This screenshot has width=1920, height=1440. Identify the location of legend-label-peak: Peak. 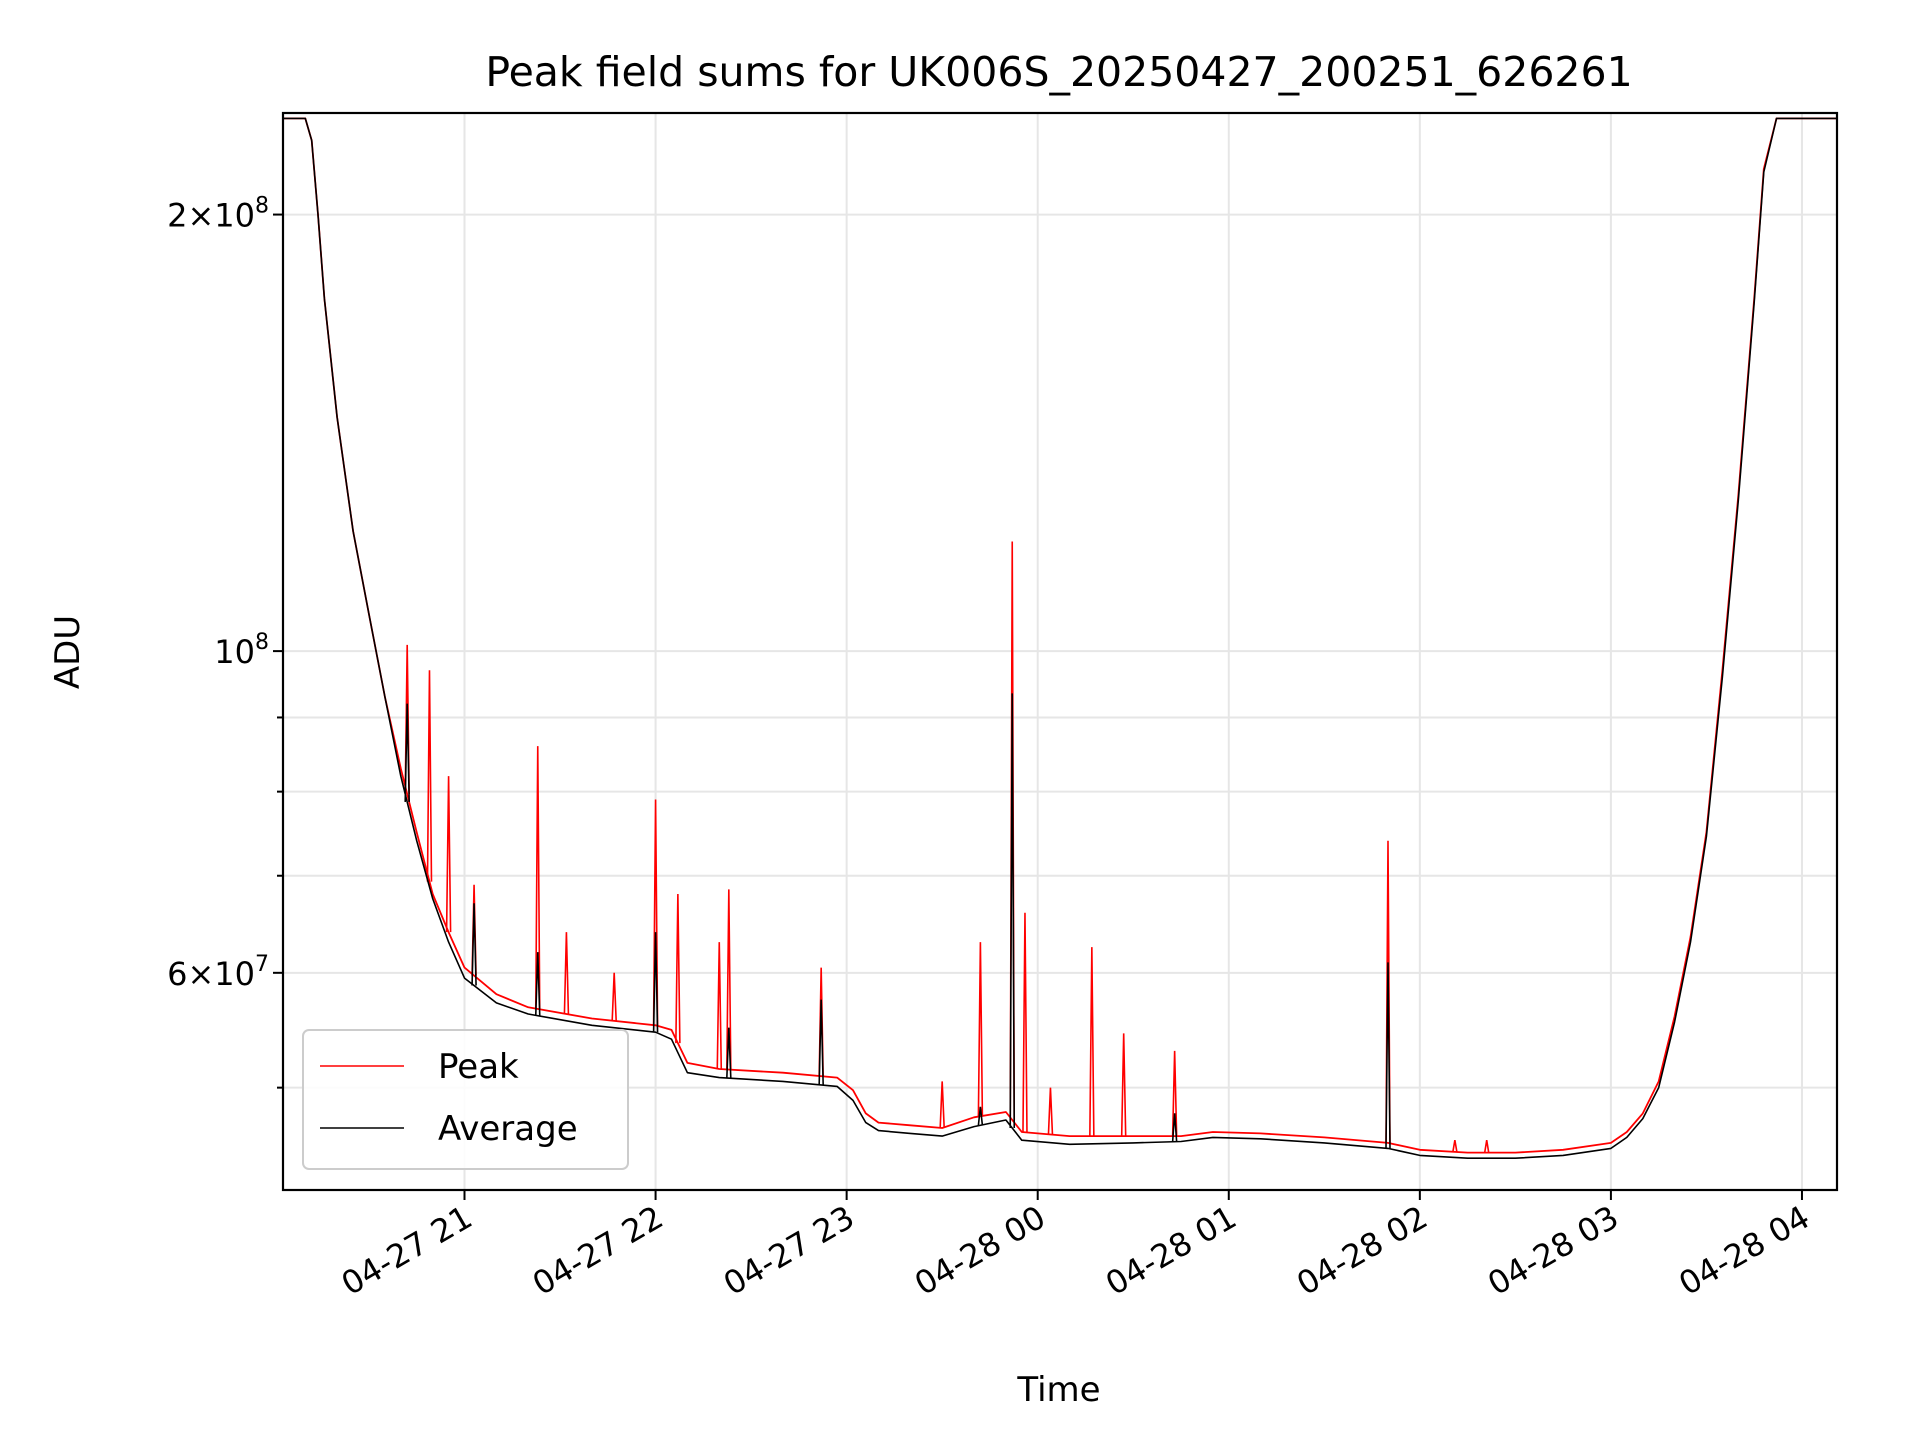
(478, 1067).